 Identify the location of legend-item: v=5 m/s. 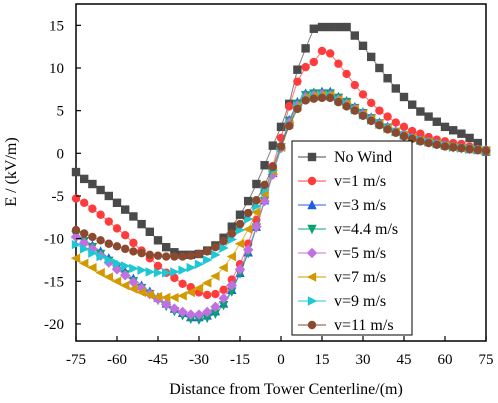
(342, 253).